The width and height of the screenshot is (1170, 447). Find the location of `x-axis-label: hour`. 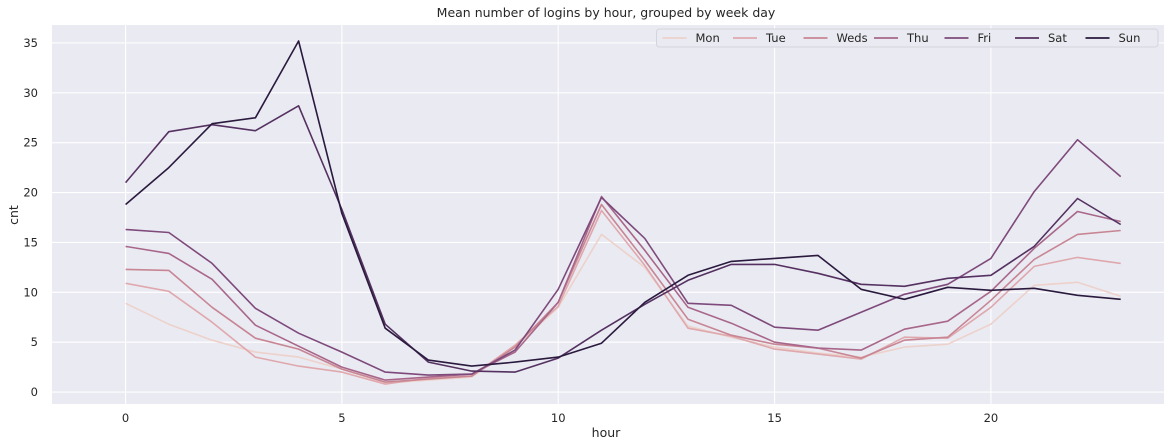

x-axis-label: hour is located at coordinates (606, 432).